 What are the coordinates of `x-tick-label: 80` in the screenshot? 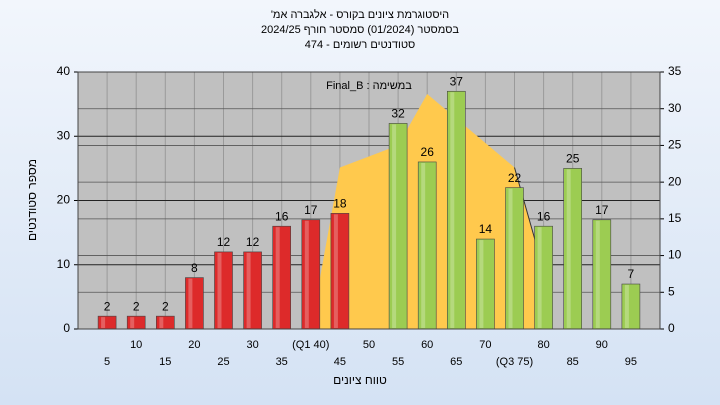 It's located at (543, 345).